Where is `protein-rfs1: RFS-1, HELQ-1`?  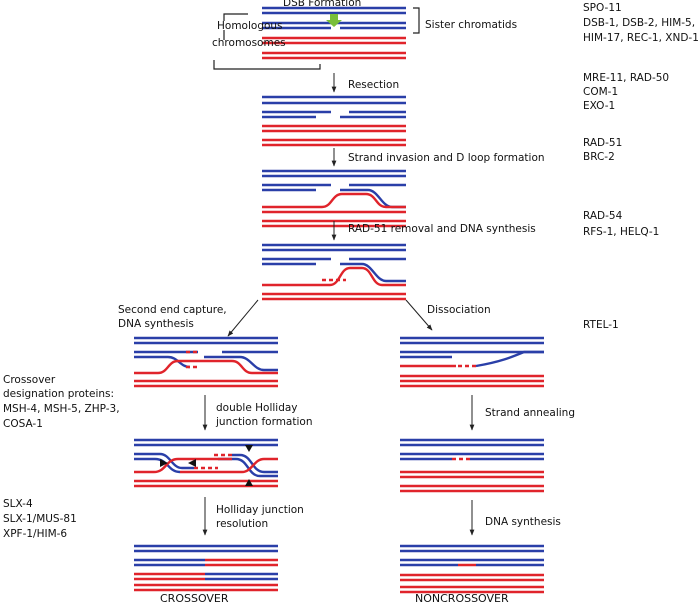 protein-rfs1: RFS-1, HELQ-1 is located at coordinates (621, 232).